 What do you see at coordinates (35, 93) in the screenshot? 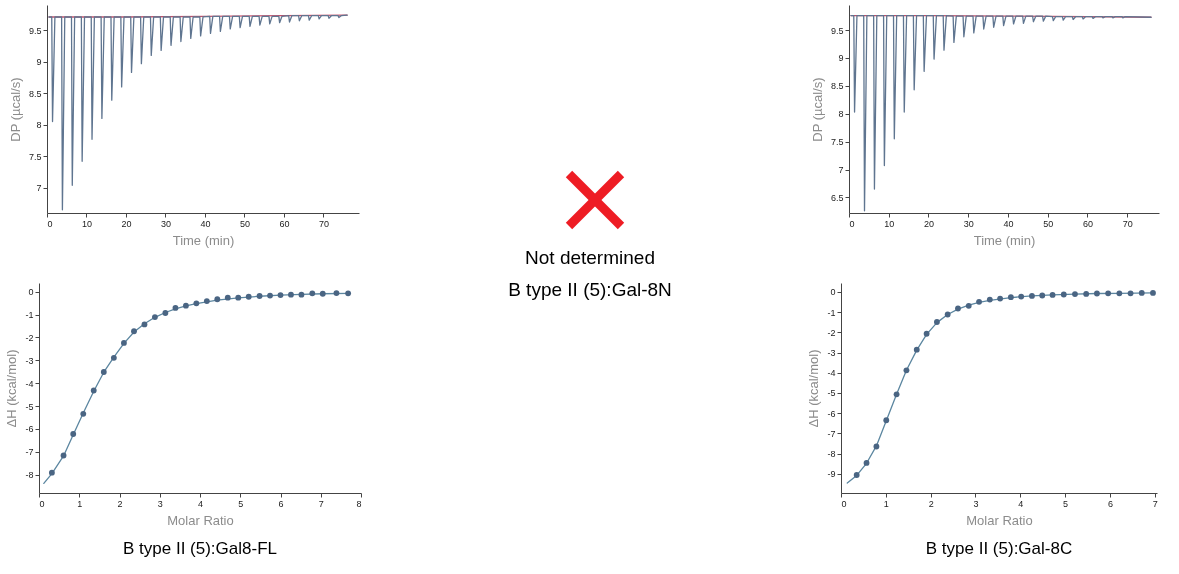
I see `y-tick-label: 8.5` at bounding box center [35, 93].